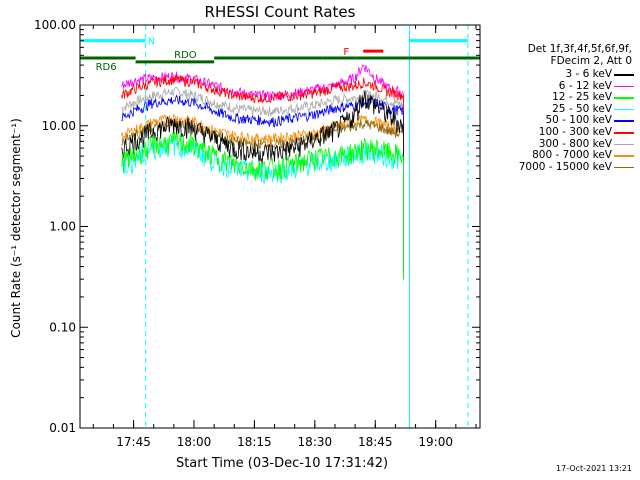 The height and width of the screenshot is (480, 640). What do you see at coordinates (62, 428) in the screenshot?
I see `y-tick-label: 0.01` at bounding box center [62, 428].